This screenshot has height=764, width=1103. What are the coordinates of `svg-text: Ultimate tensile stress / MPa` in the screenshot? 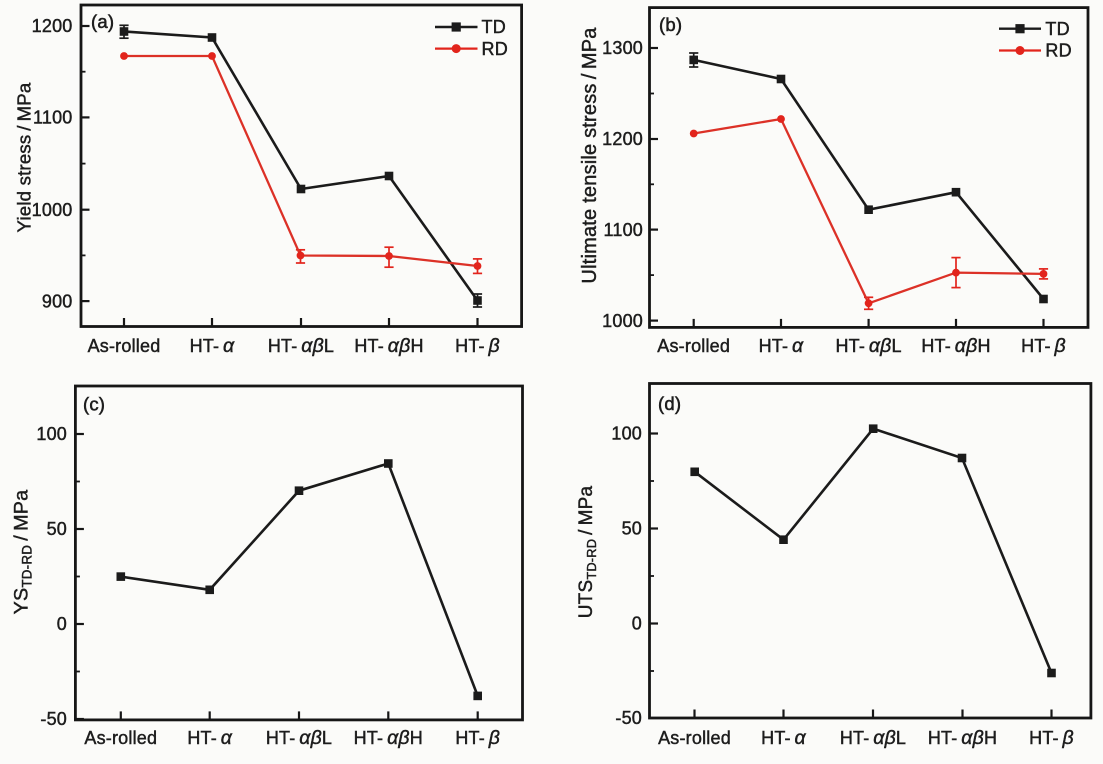 It's located at (590, 155).